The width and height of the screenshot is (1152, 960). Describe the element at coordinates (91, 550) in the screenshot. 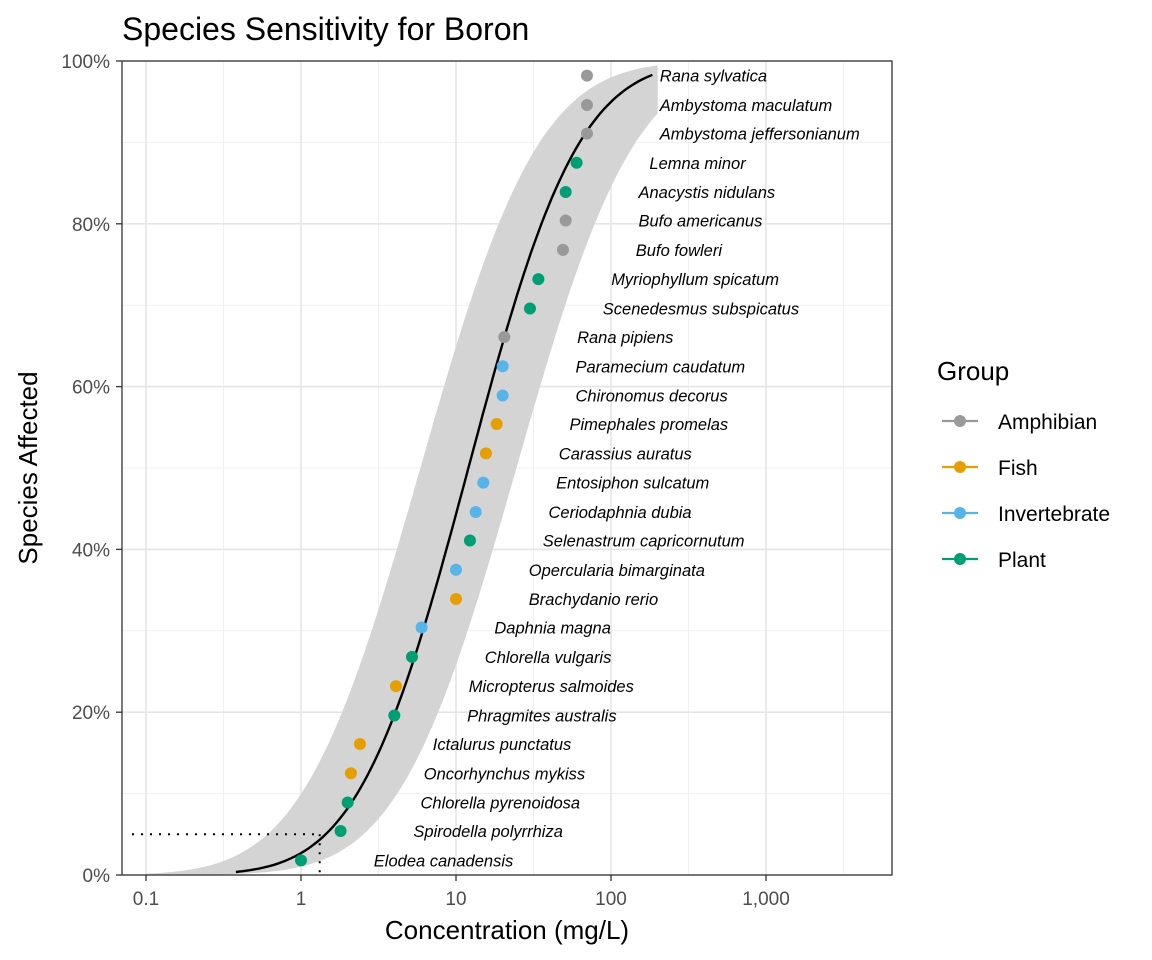

I see `y-tick-label: 40%` at that location.